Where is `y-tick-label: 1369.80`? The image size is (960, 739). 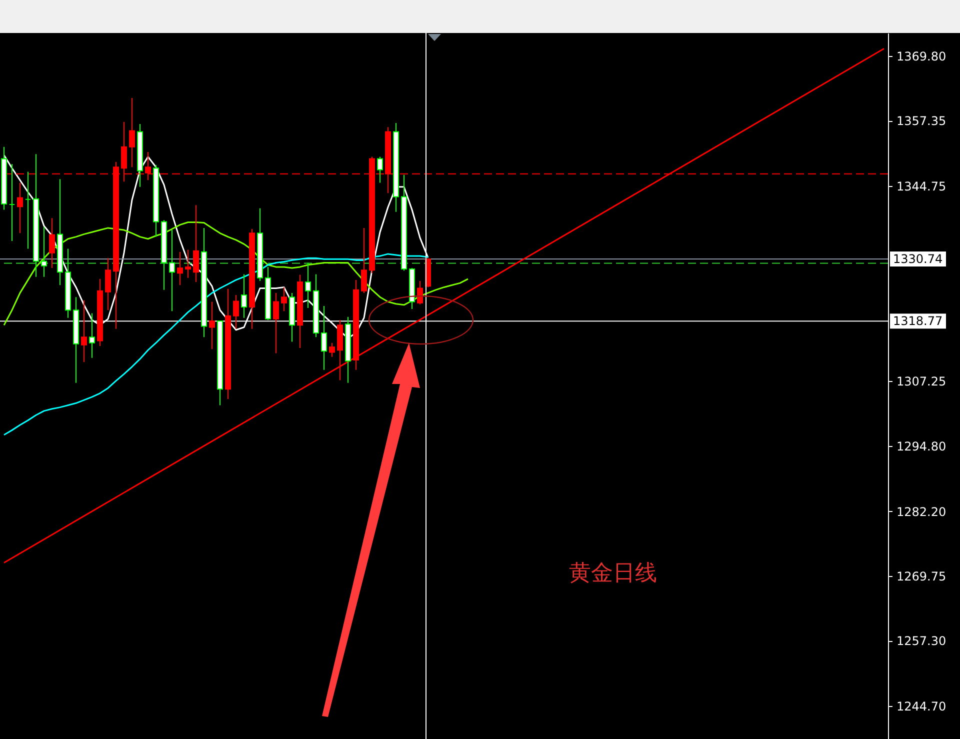 y-tick-label: 1369.80 is located at coordinates (921, 56).